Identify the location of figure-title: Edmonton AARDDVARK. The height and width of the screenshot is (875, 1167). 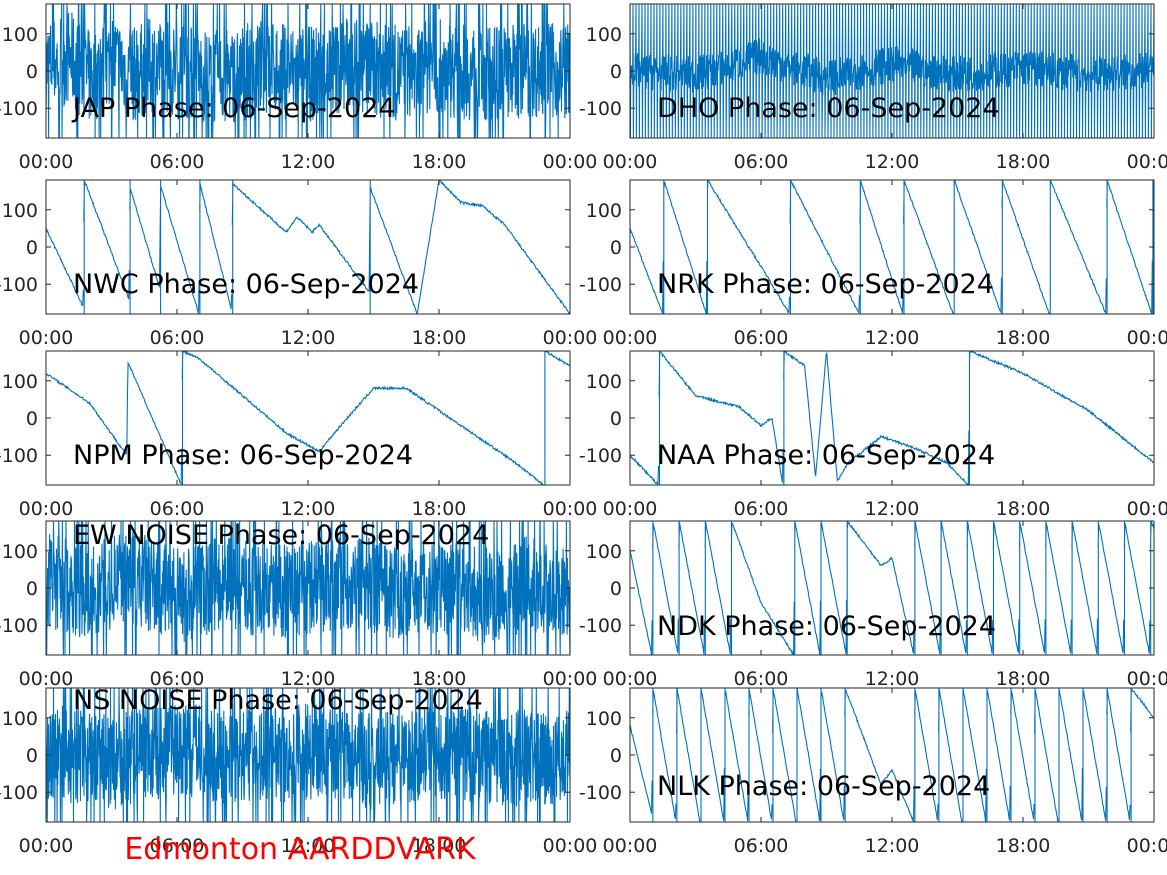
(300, 849).